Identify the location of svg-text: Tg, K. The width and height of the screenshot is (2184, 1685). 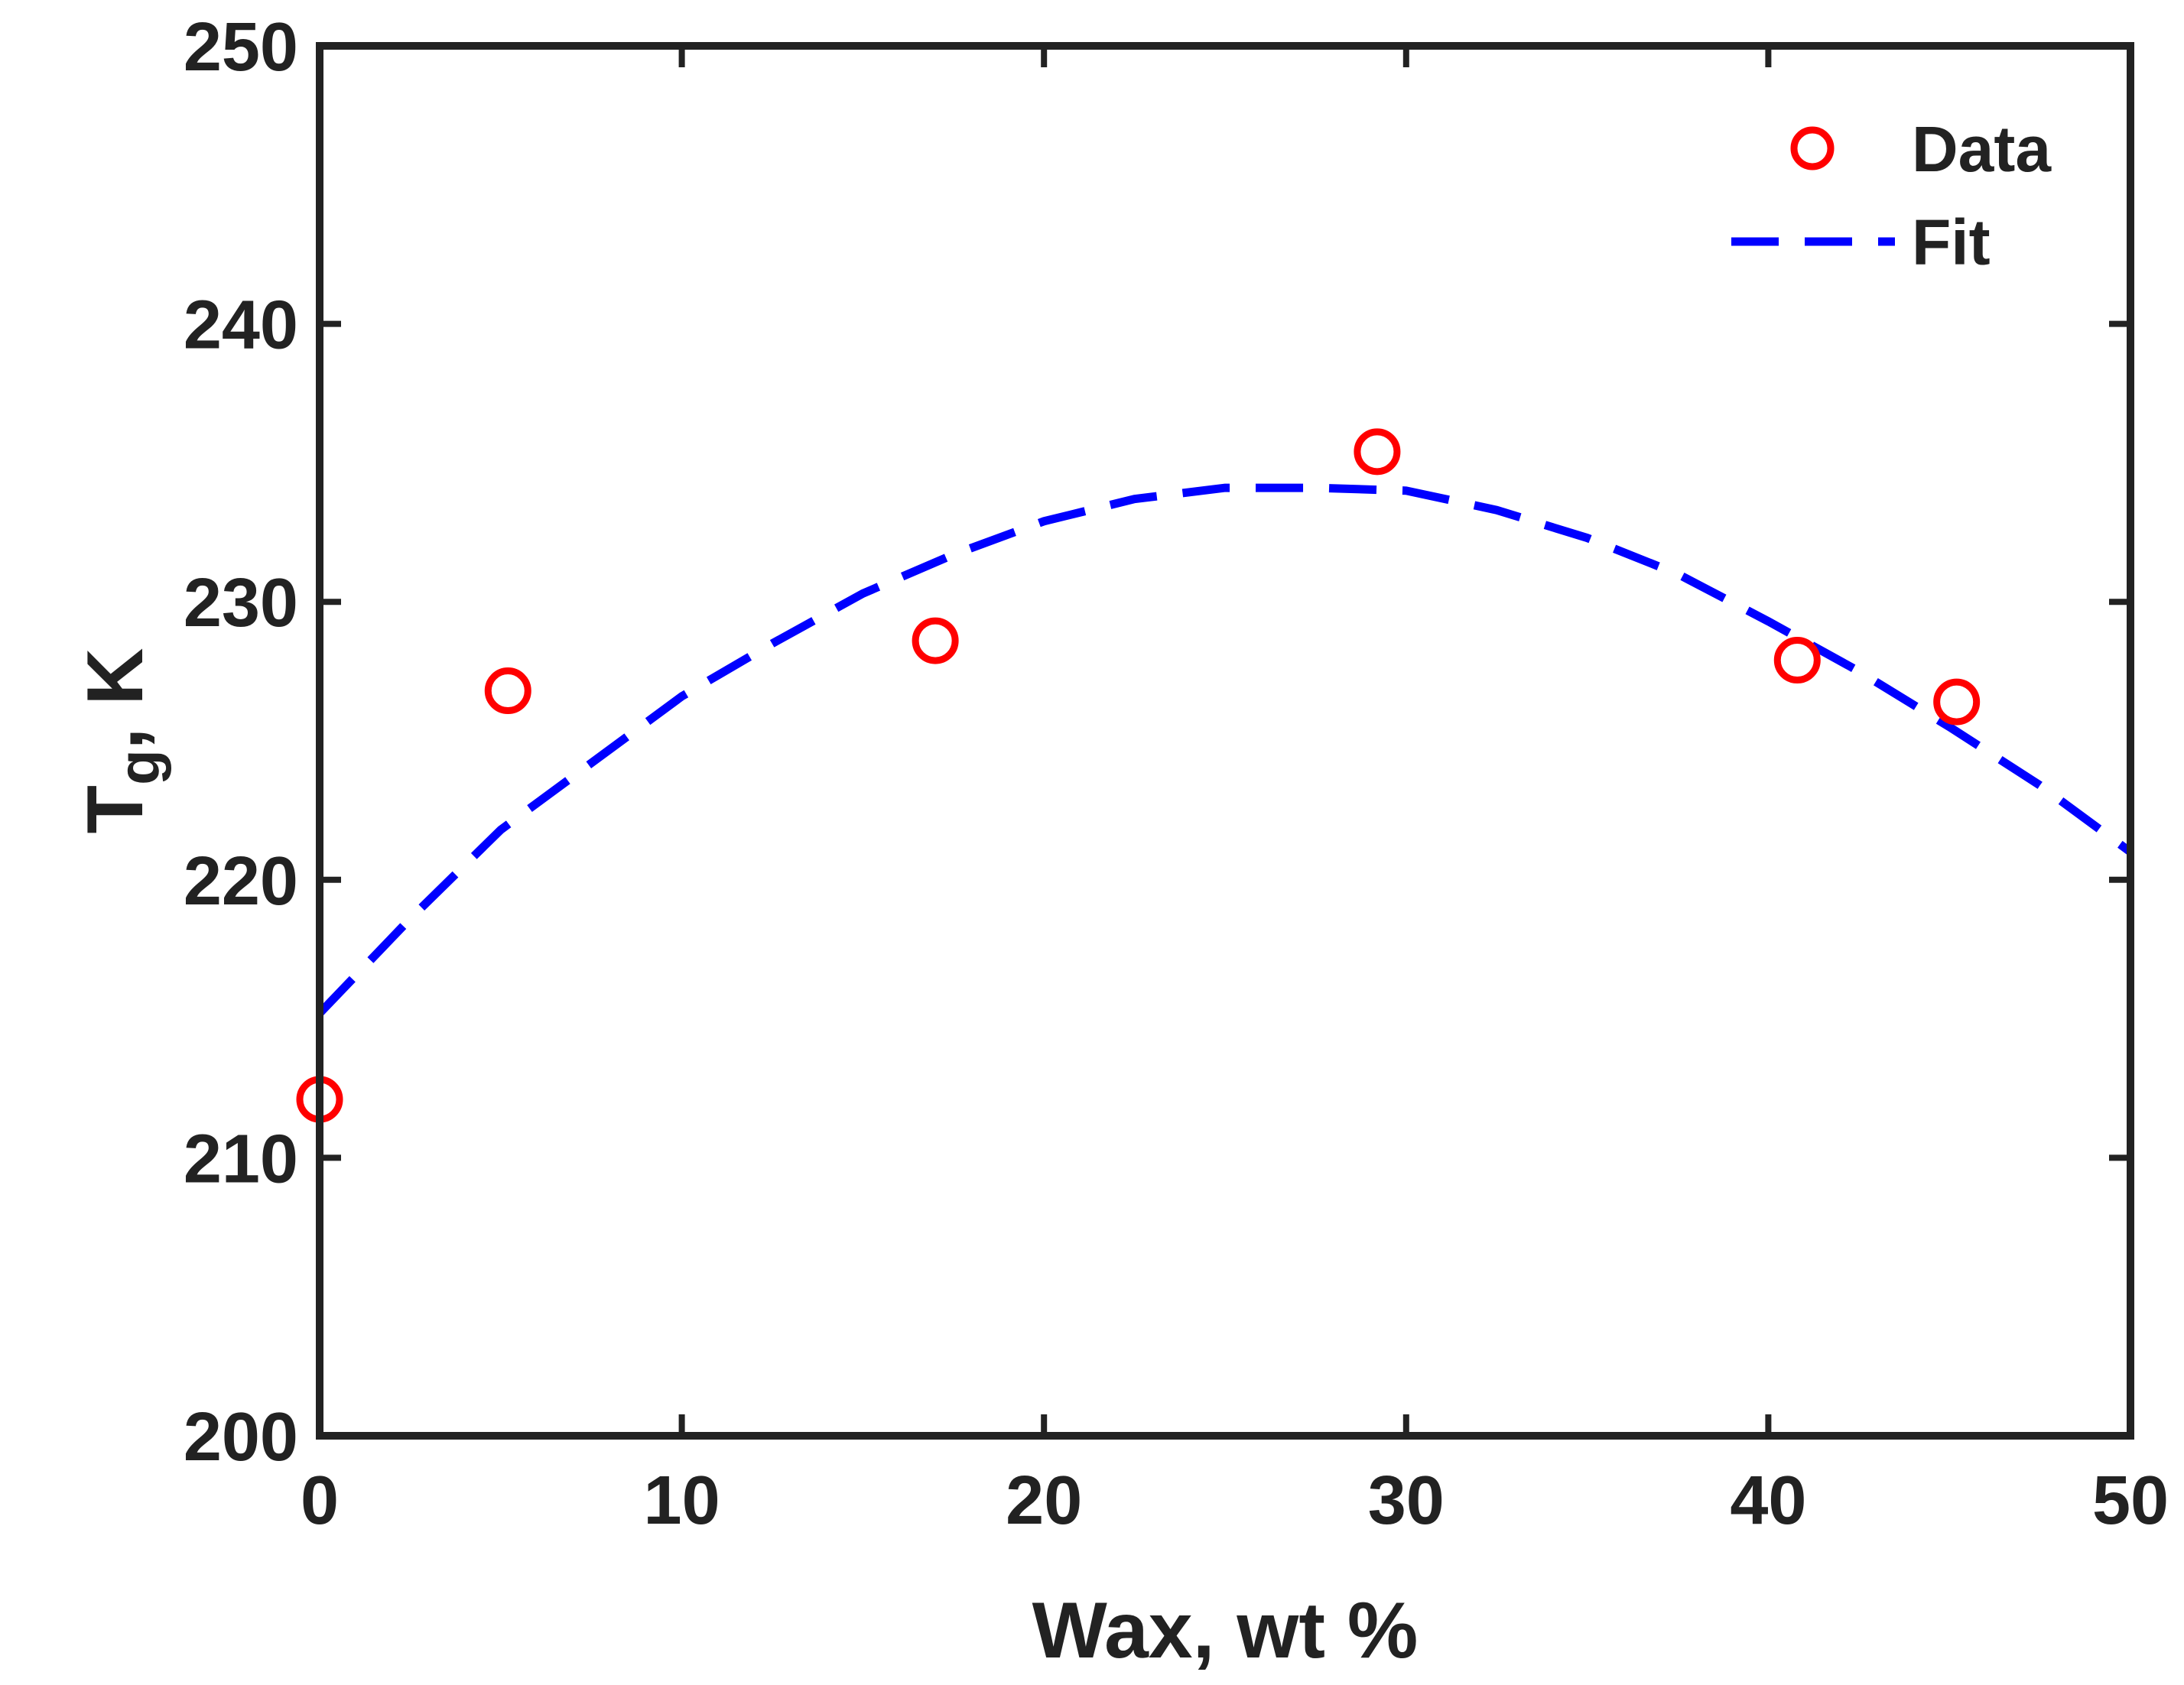
(121, 741).